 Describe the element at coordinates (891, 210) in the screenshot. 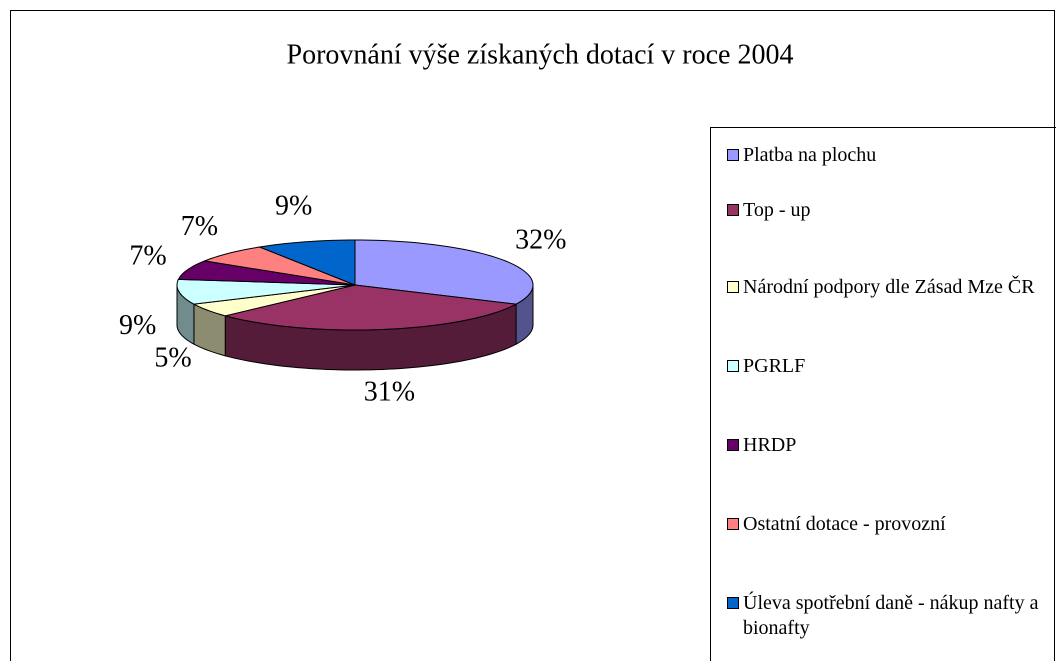

I see `legend-item: Top - up` at that location.